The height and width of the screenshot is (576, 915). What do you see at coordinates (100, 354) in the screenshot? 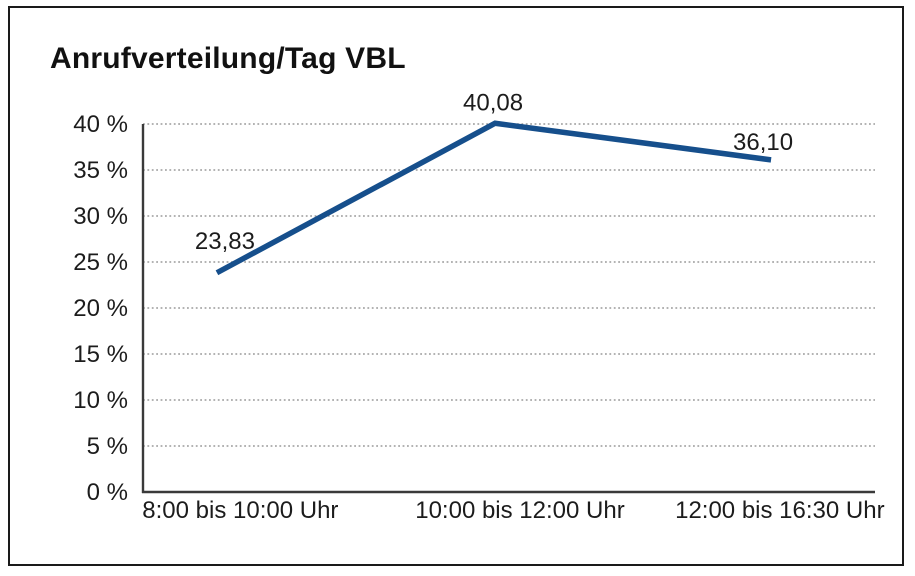
I see `y-tick-label: 15 %` at bounding box center [100, 354].